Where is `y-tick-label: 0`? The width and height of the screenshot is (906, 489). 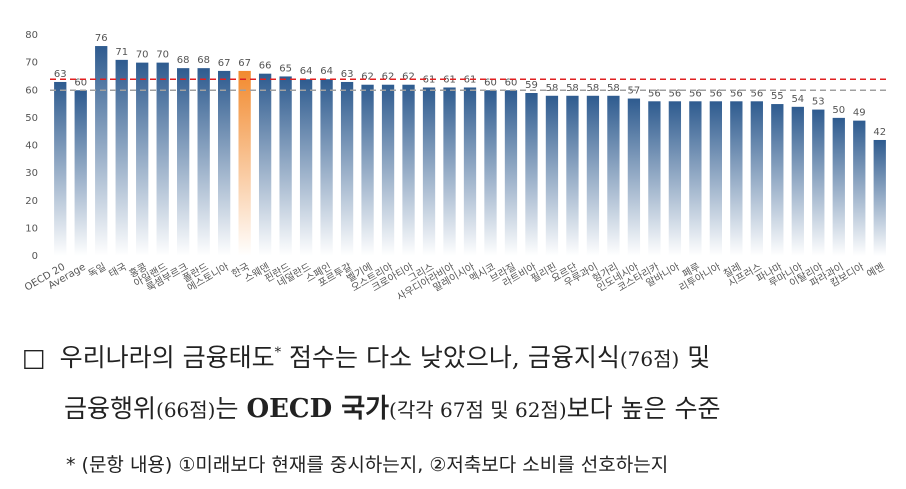 y-tick-label: 0 is located at coordinates (35, 256).